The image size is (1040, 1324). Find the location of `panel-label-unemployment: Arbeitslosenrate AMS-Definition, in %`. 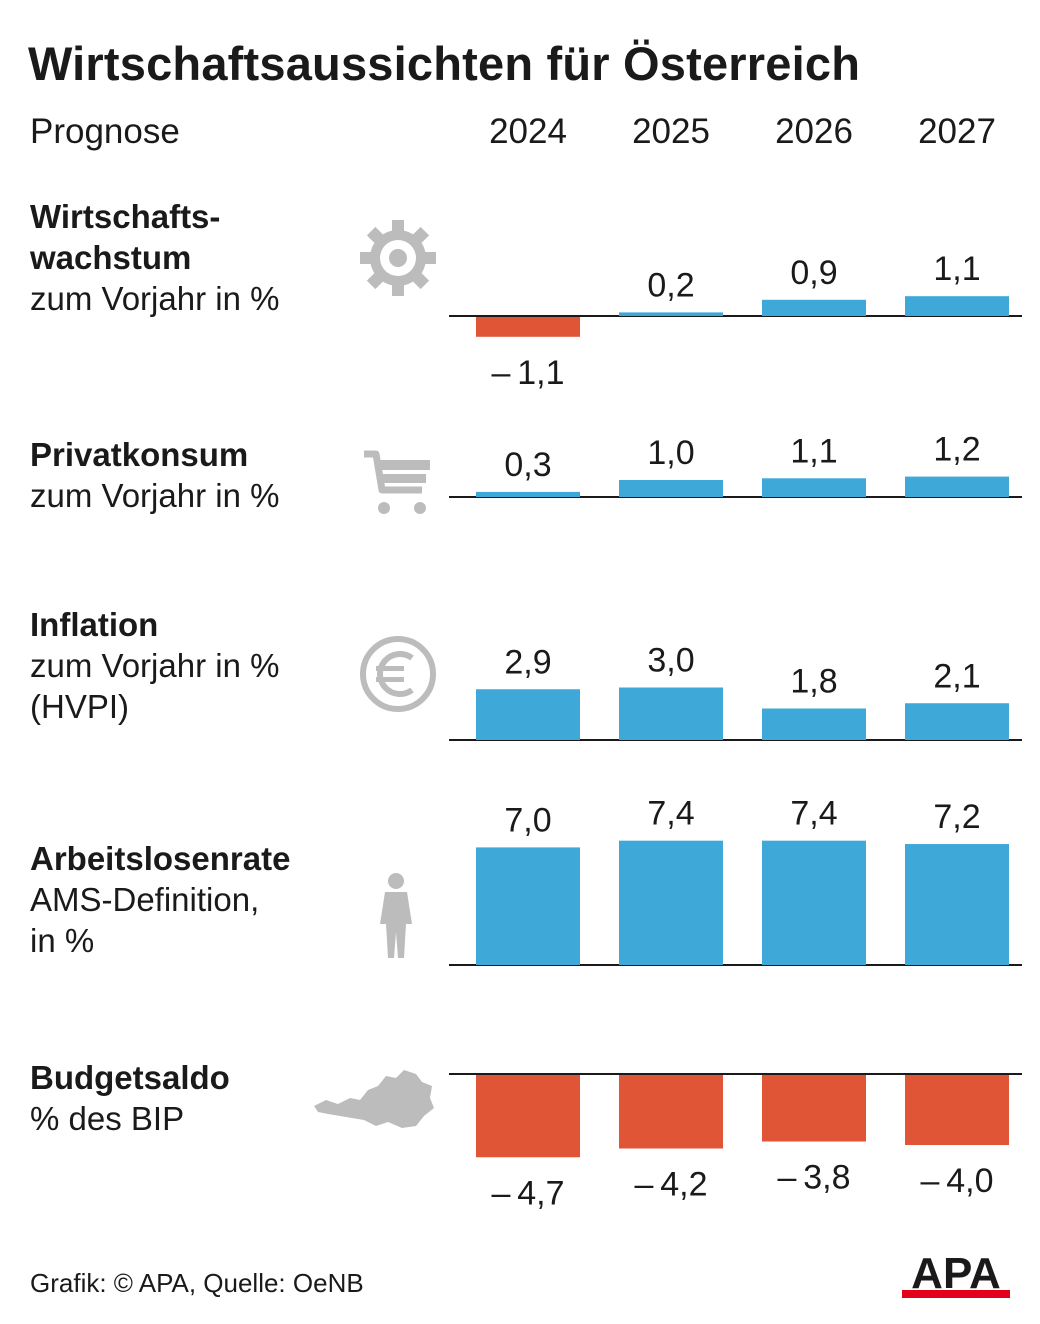

panel-label-unemployment: Arbeitslosenrate AMS-Definition, in % is located at coordinates (160, 899).